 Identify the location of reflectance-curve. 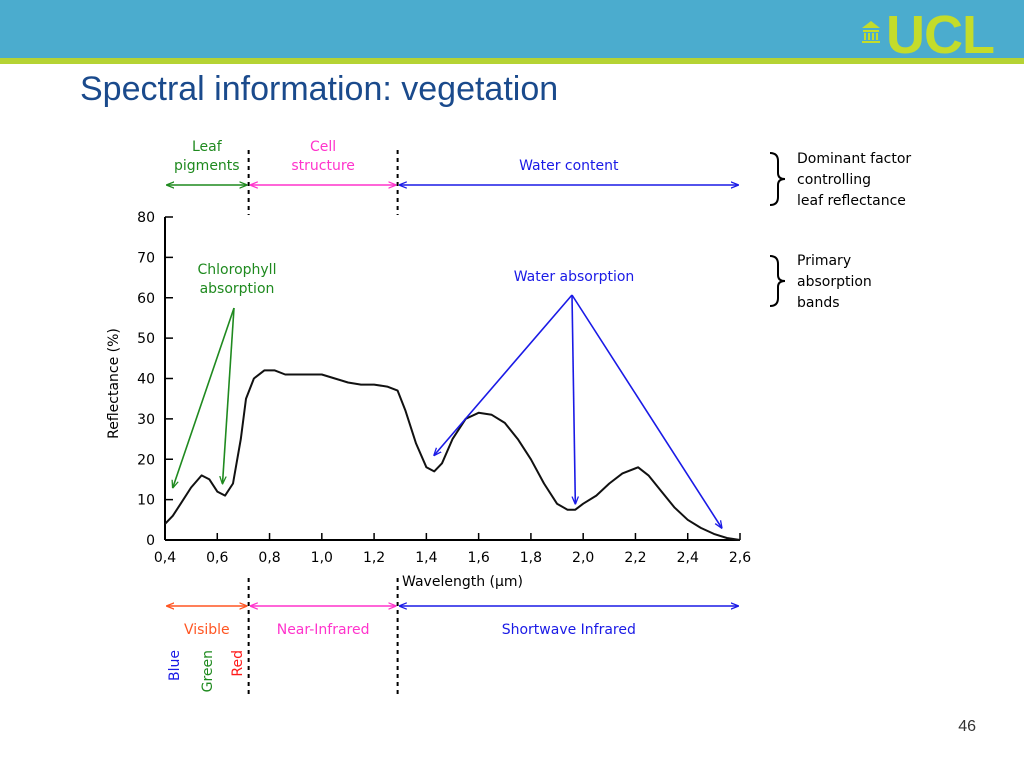
(452, 455).